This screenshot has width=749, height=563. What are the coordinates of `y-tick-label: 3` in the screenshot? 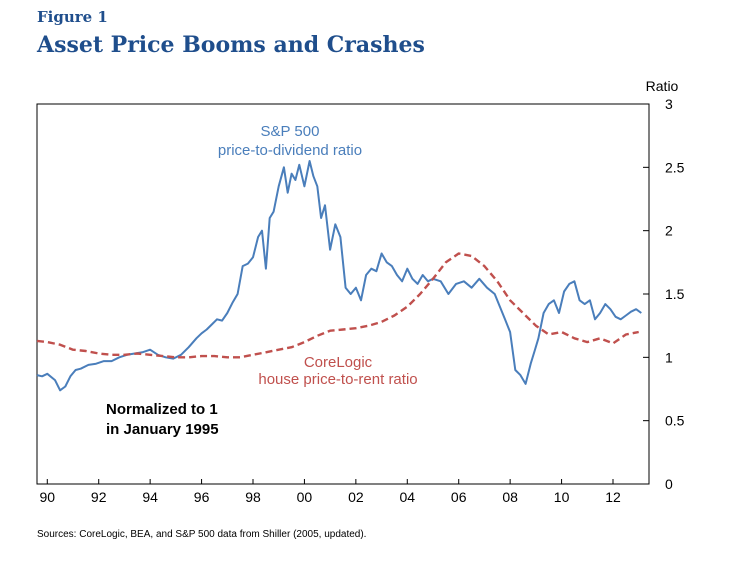 It's located at (669, 104).